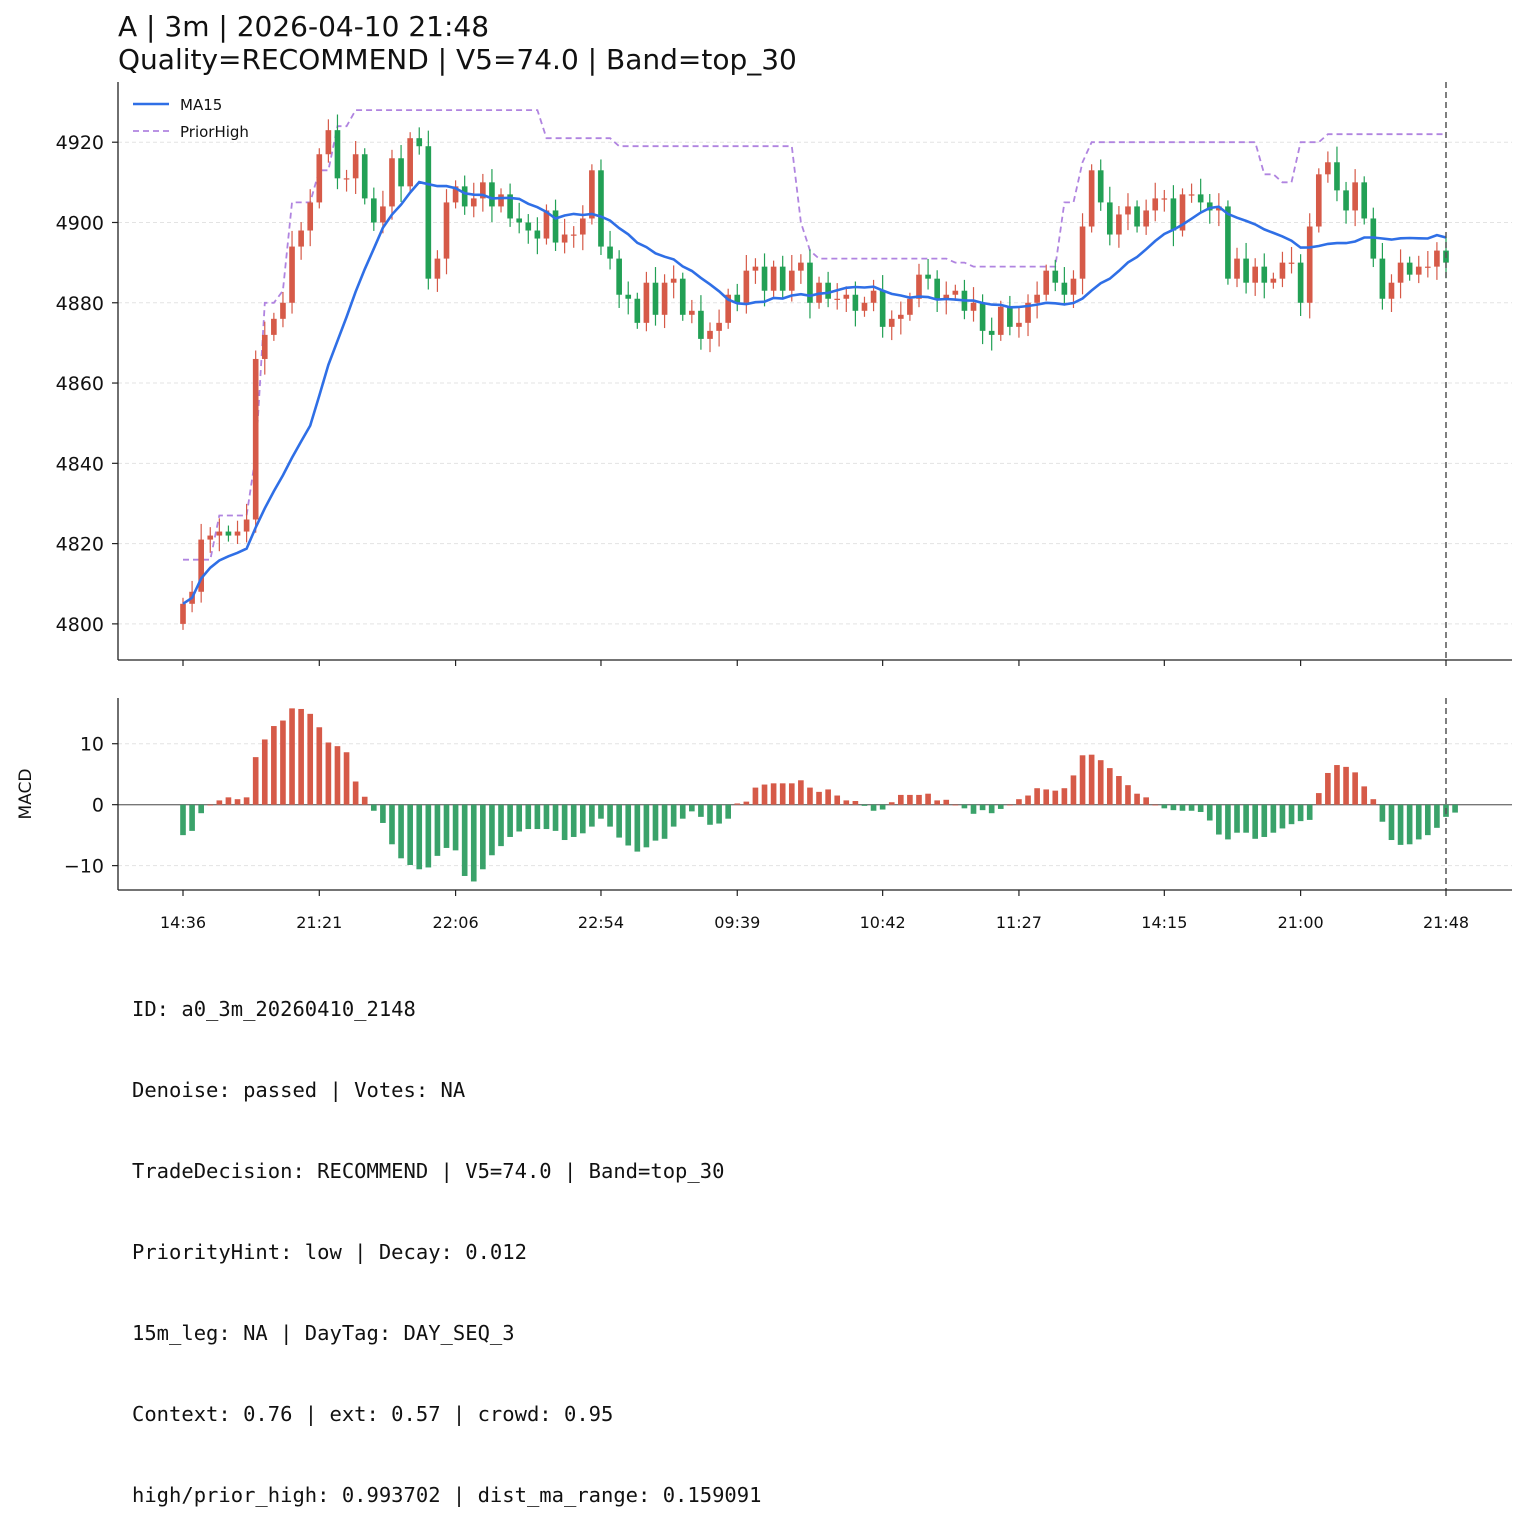 Image resolution: width=1527 pixels, height=1536 pixels. What do you see at coordinates (299, 1090) in the screenshot?
I see `info-line-denoise: Denoise: passed | Votes: NA` at bounding box center [299, 1090].